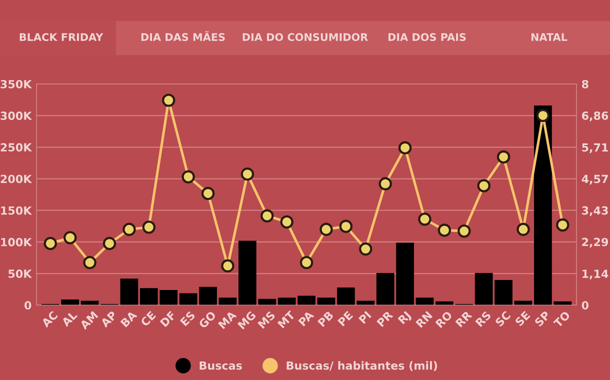 The width and height of the screenshot is (610, 380). Describe the element at coordinates (483, 319) in the screenshot. I see `x-tick-label: RS` at that location.